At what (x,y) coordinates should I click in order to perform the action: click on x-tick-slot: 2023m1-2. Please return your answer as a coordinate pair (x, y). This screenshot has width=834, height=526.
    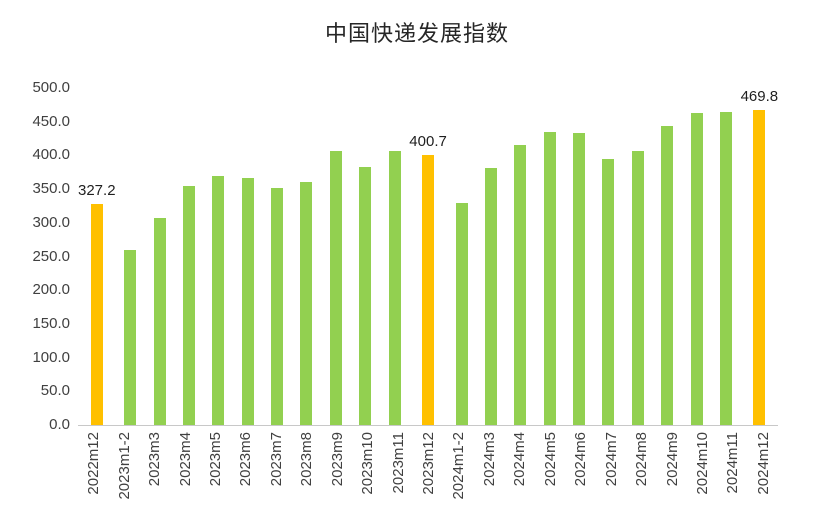
    Looking at the image, I should click on (123, 478).